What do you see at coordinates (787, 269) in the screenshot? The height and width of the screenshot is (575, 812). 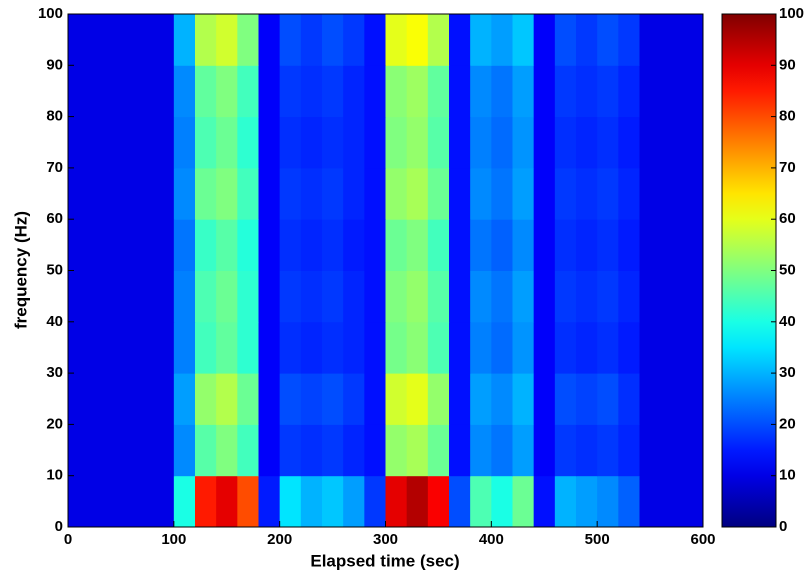 I see `colorbar-tick-label: 50` at bounding box center [787, 269].